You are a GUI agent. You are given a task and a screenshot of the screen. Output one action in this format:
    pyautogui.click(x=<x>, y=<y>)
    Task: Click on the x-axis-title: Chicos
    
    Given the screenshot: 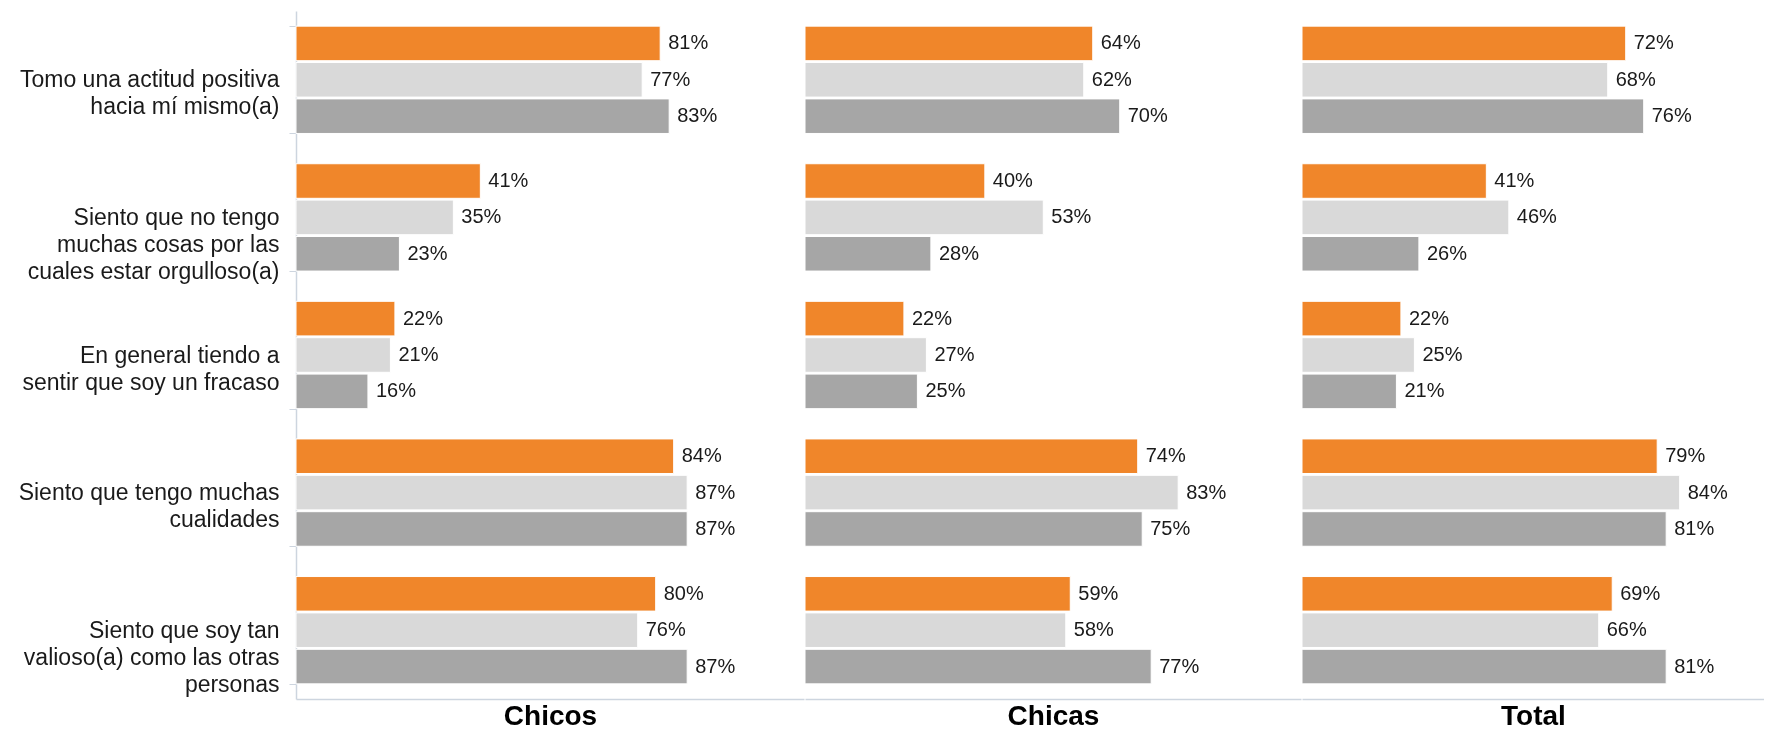 What is the action you would take?
    pyautogui.click(x=550, y=715)
    